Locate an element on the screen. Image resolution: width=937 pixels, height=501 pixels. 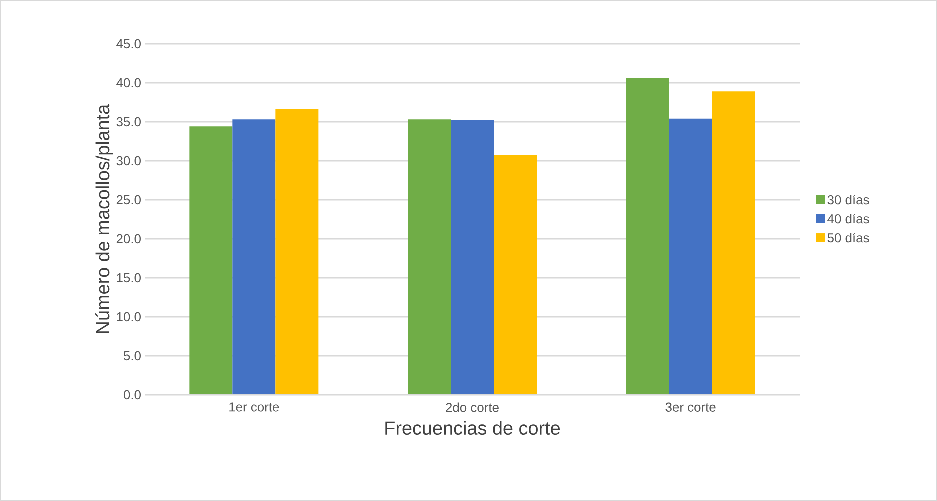
y-tick-label: 15.0 is located at coordinates (129, 278).